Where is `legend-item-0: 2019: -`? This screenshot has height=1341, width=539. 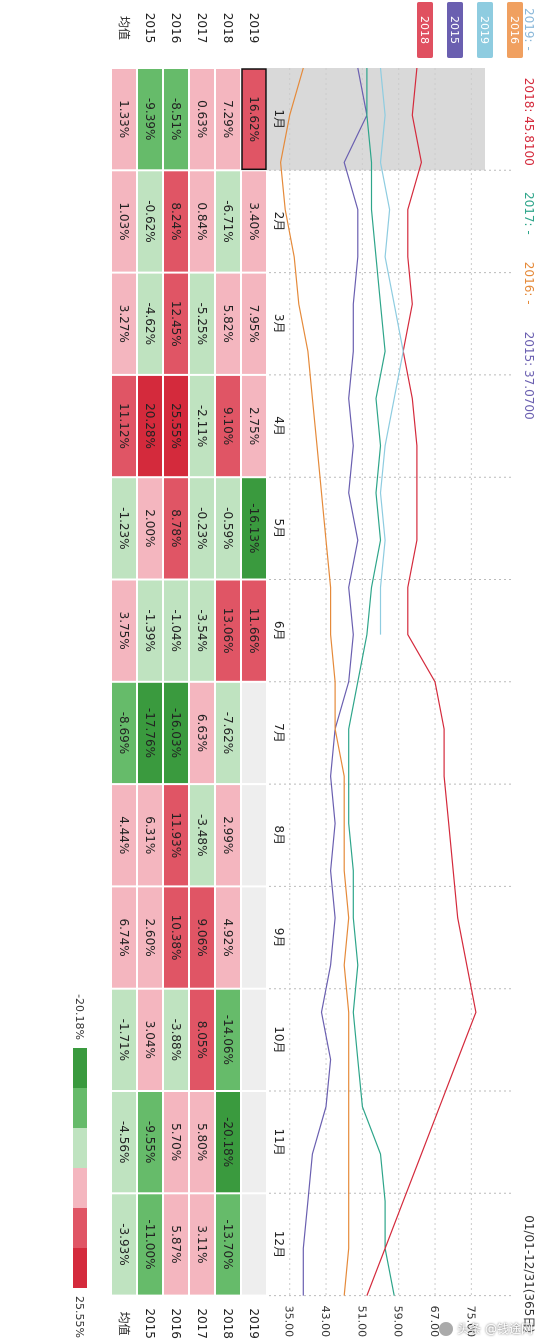
legend-item-0: 2019: - is located at coordinates (529, 29).